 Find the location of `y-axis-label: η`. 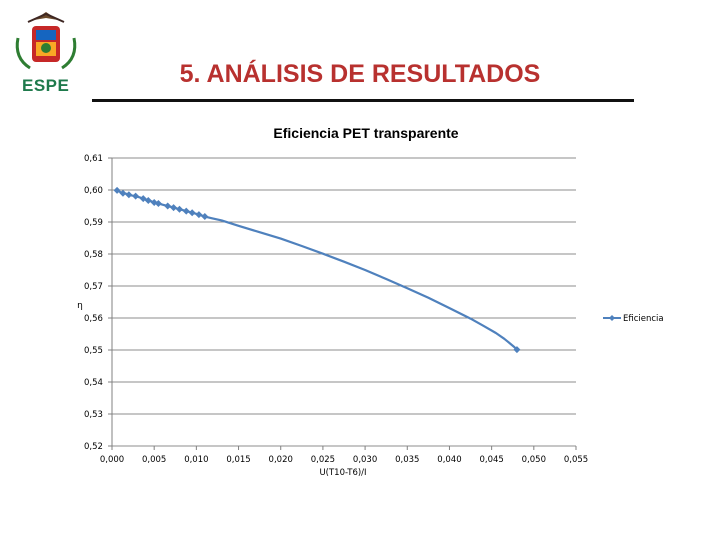

y-axis-label: η is located at coordinates (80, 306).